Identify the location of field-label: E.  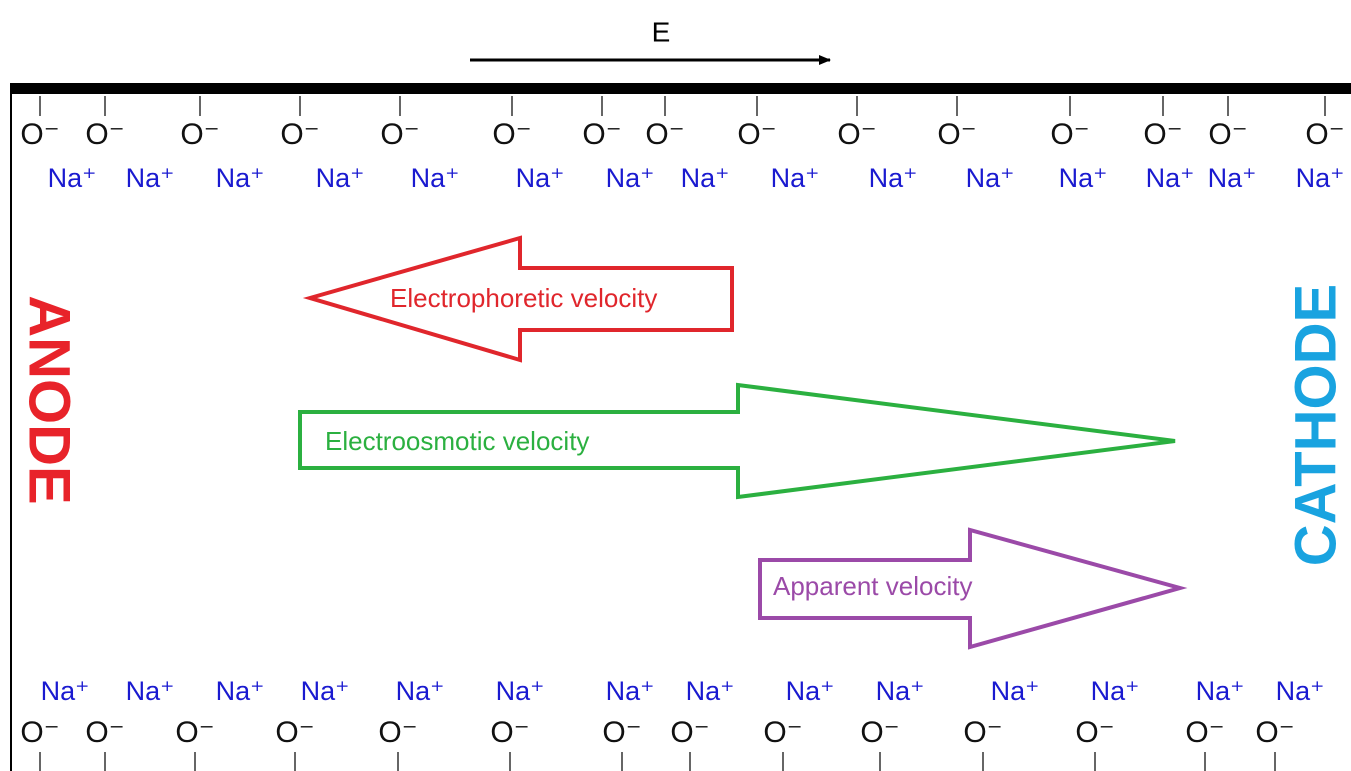
(661, 31).